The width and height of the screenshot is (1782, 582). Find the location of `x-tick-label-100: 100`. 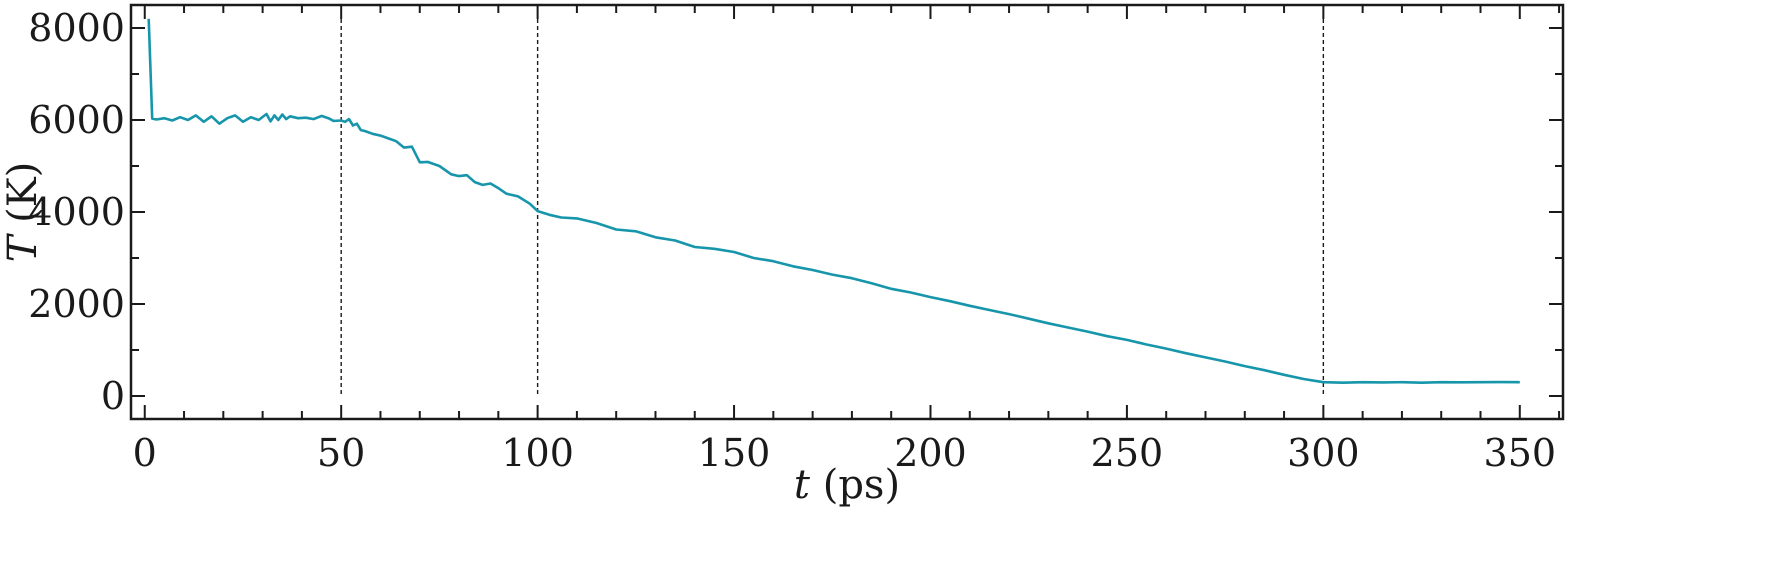

x-tick-label-100: 100 is located at coordinates (537, 453).